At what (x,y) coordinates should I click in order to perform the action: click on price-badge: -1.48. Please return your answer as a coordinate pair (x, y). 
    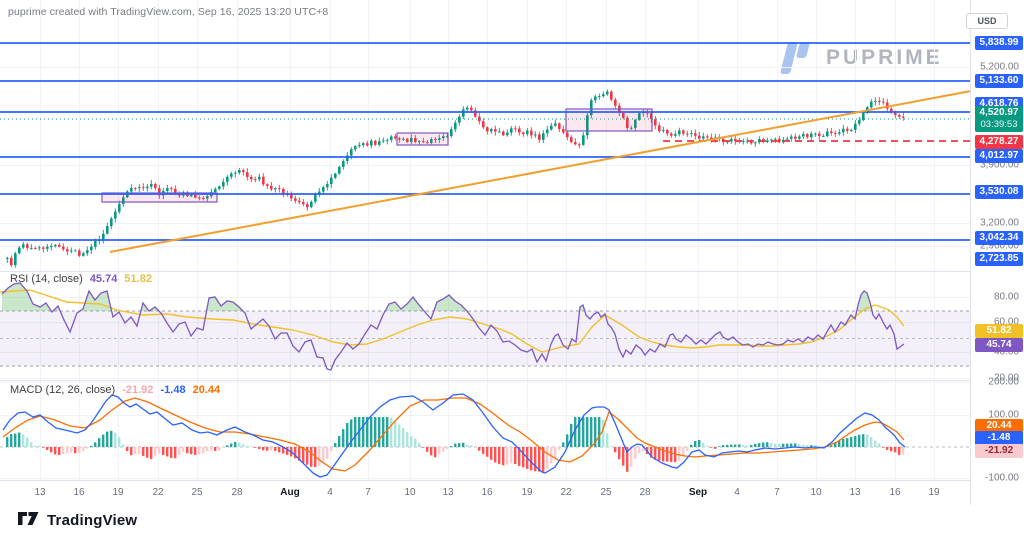
    Looking at the image, I should click on (999, 438).